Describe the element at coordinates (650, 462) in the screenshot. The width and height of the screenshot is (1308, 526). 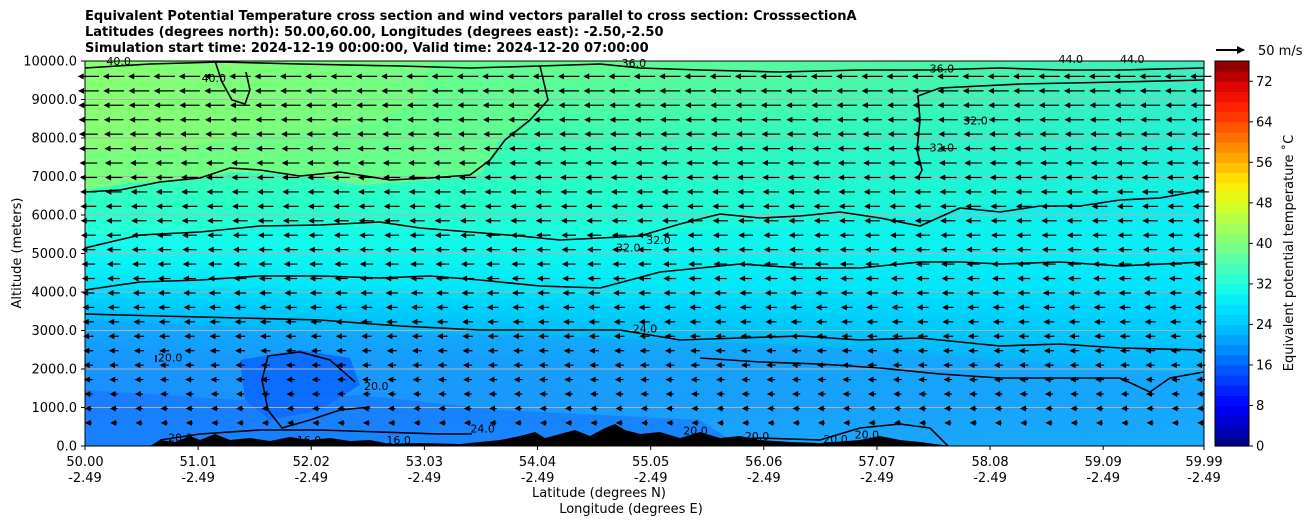
I see `x-tick-label-latitude: 55.05` at that location.